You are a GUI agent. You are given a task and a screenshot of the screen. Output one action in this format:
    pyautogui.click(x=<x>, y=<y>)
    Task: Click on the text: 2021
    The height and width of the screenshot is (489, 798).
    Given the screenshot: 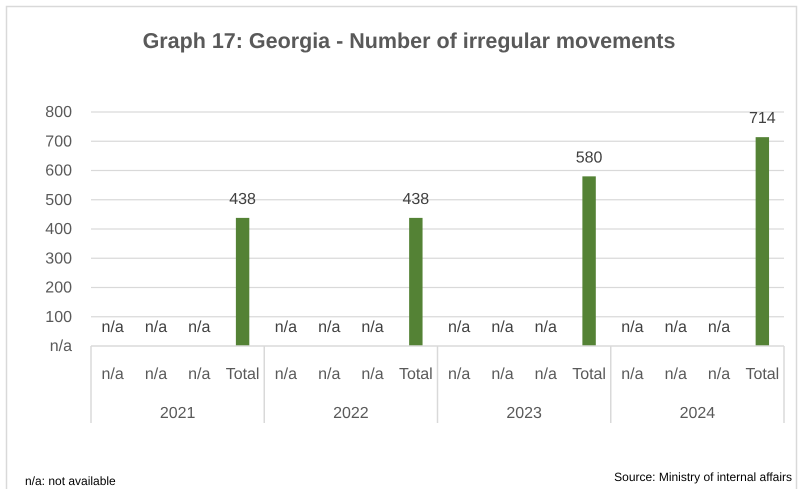 What is the action you would take?
    pyautogui.click(x=178, y=413)
    